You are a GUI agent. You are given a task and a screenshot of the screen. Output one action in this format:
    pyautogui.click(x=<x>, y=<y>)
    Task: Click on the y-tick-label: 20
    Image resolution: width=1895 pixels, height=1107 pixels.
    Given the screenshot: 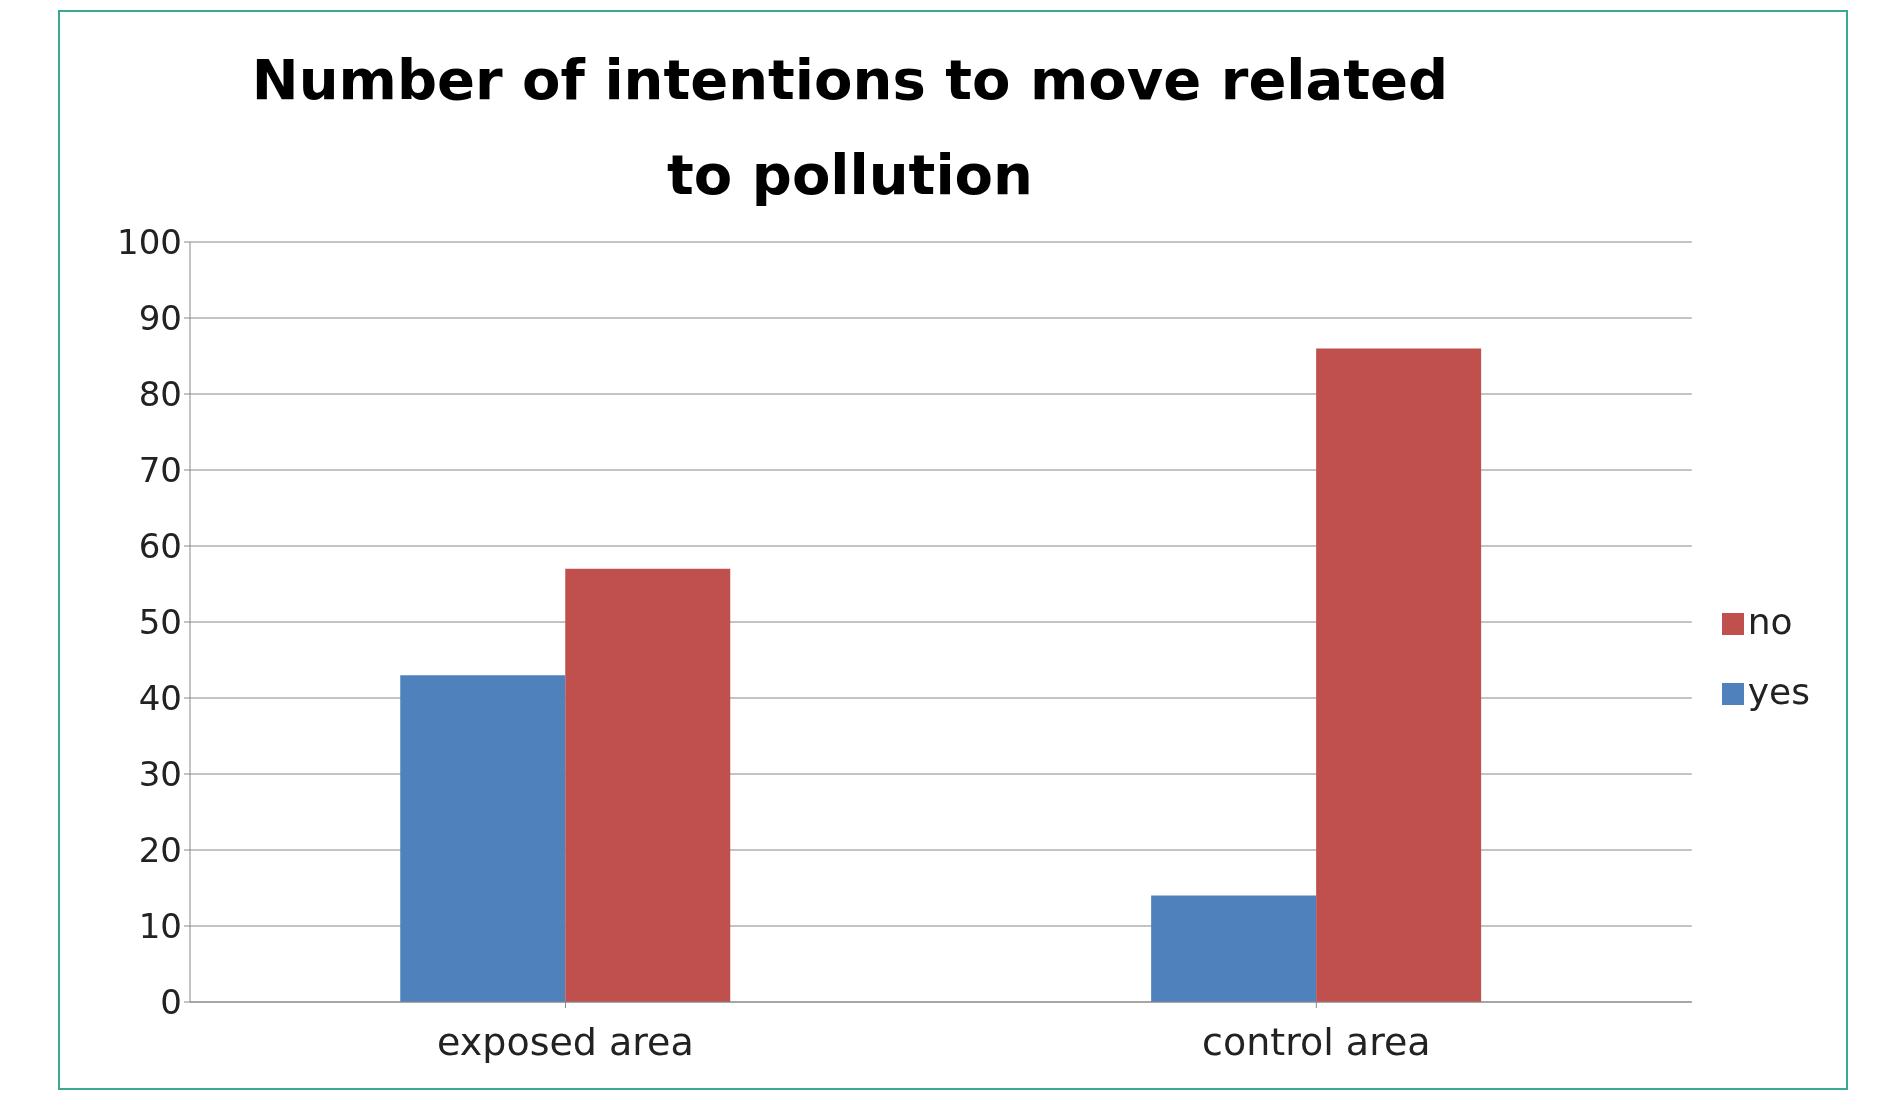 What is the action you would take?
    pyautogui.click(x=160, y=850)
    